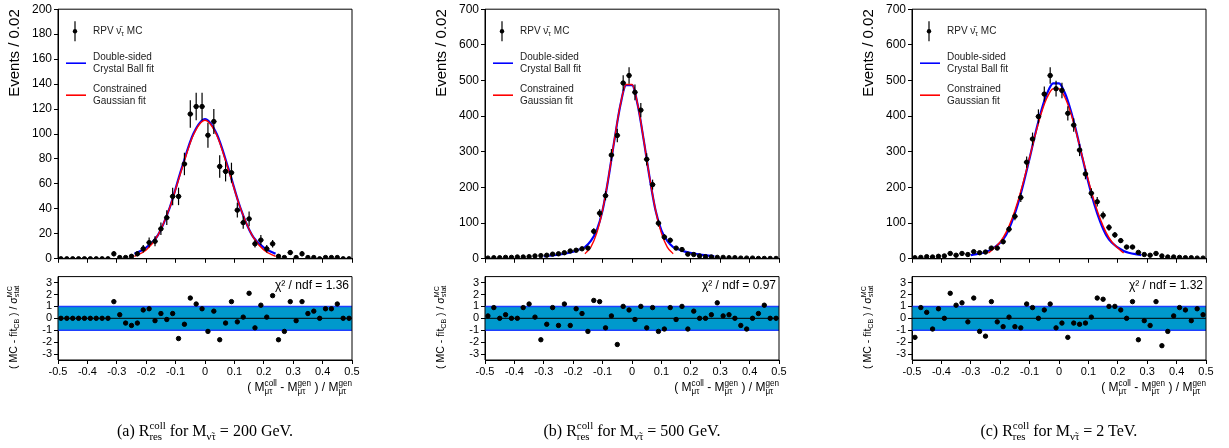 Image resolution: width=1229 pixels, height=448 pixels. I want to click on annotation: χ² / ndf = 0.97, so click(739, 284).